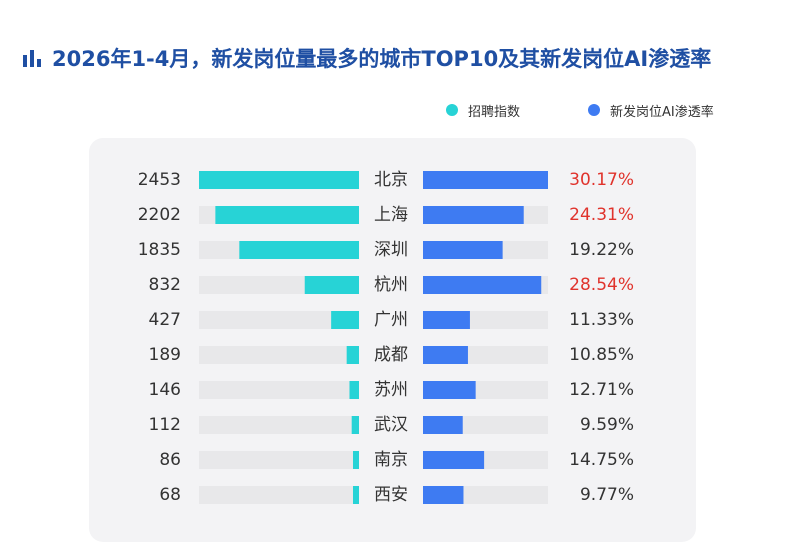  Describe the element at coordinates (662, 112) in the screenshot. I see `legend-label-ai-rate: 新发岗位AI渗透率` at that location.